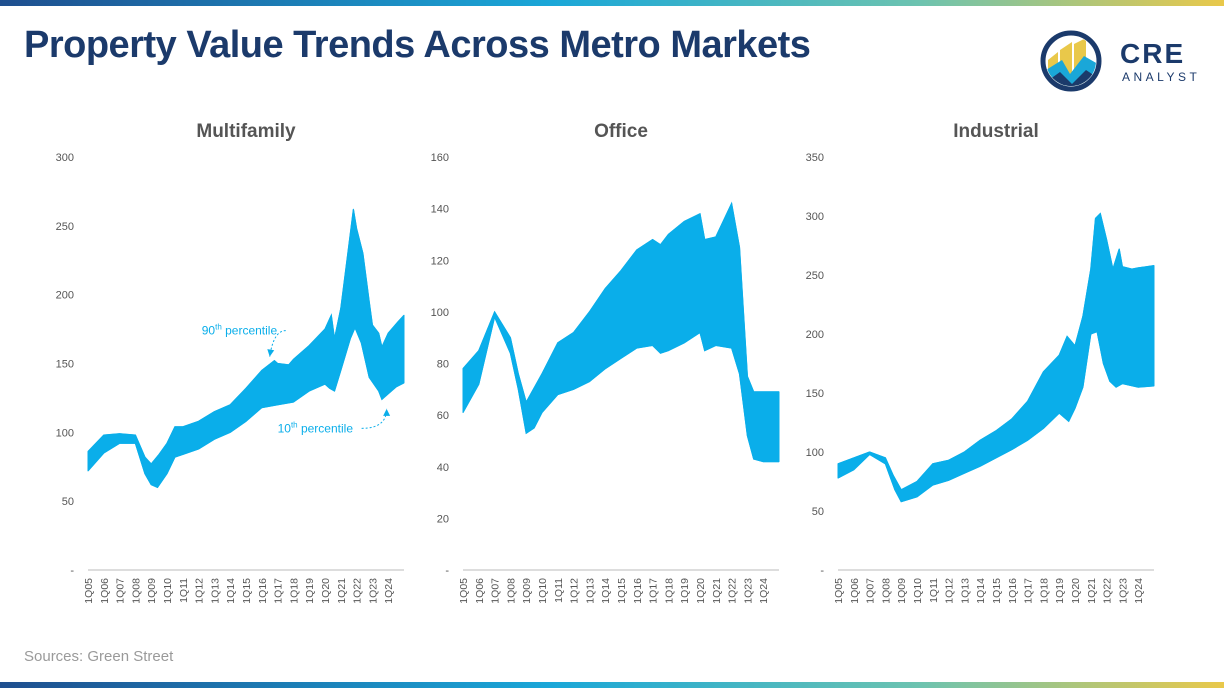 The image size is (1224, 688). Describe the element at coordinates (996, 131) in the screenshot. I see `chart-title: Industrial` at that location.